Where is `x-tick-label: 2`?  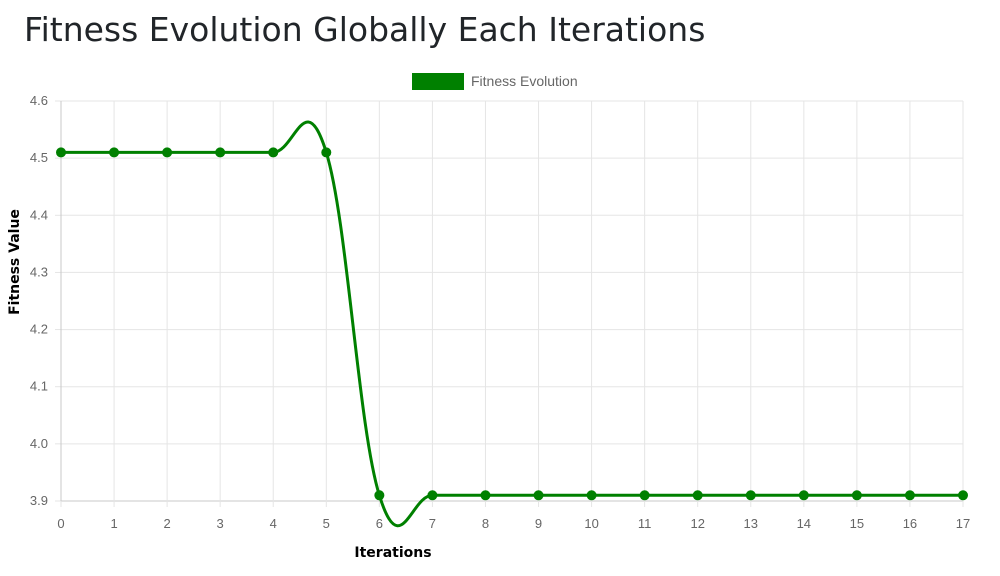
x-tick-label: 2 is located at coordinates (167, 523).